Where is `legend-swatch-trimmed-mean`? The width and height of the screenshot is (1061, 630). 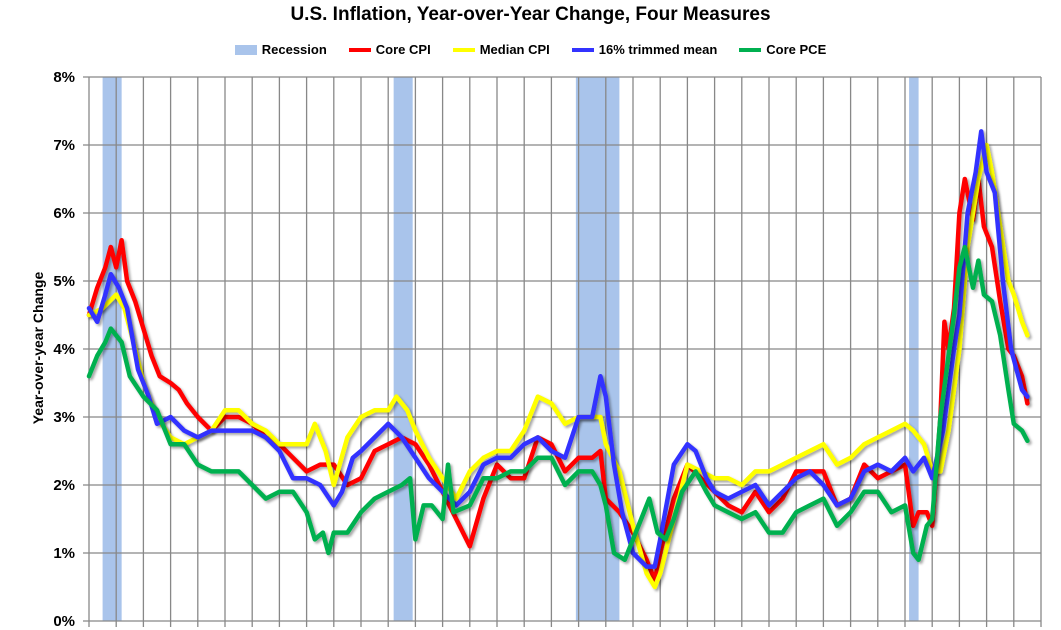
legend-swatch-trimmed-mean is located at coordinates (582, 49).